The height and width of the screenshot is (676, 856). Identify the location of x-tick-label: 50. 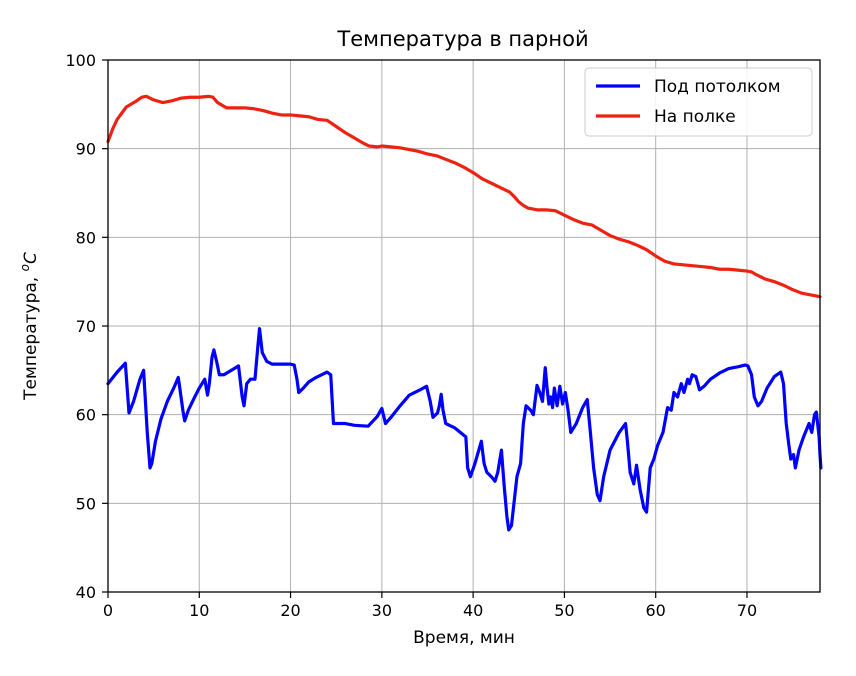
(564, 610).